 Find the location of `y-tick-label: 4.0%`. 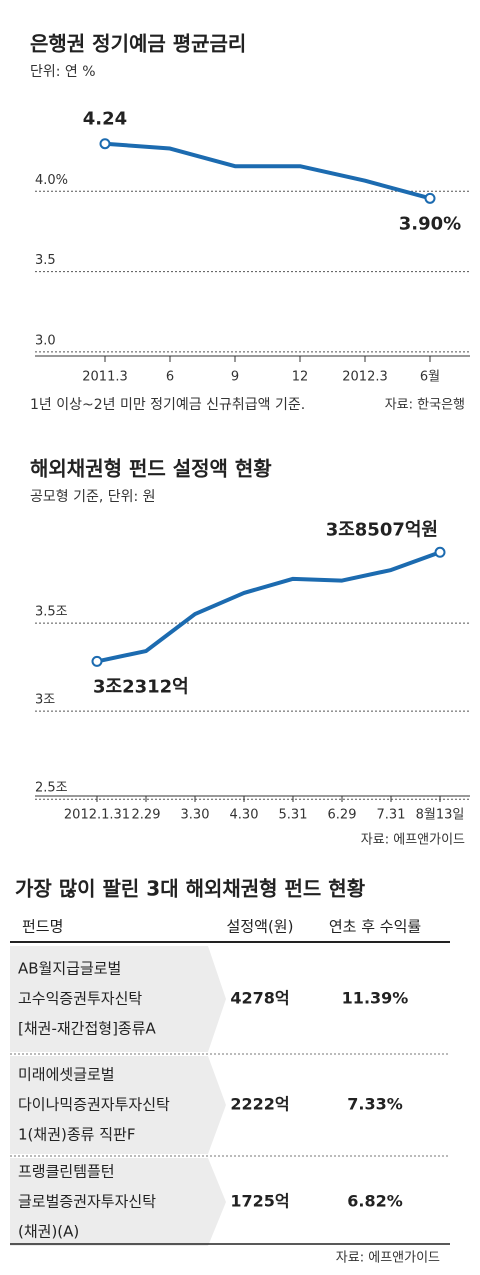

y-tick-label: 4.0% is located at coordinates (51, 180).